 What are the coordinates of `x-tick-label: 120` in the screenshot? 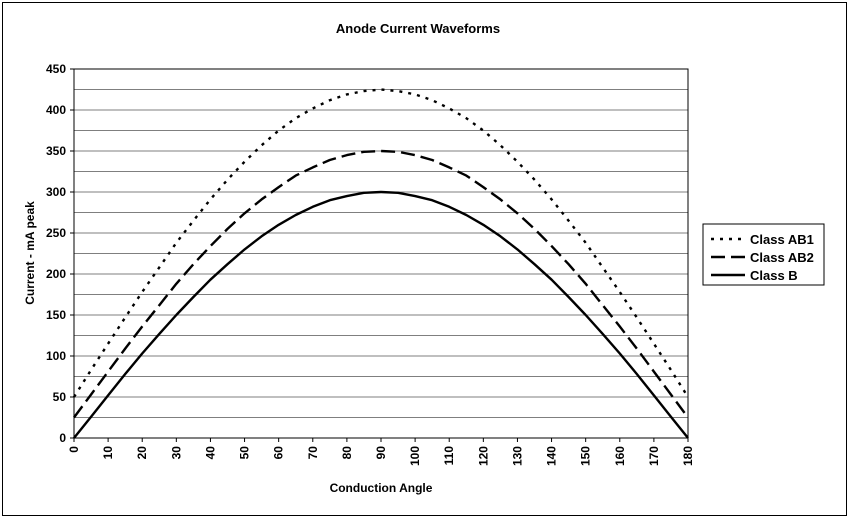 It's located at (483, 456).